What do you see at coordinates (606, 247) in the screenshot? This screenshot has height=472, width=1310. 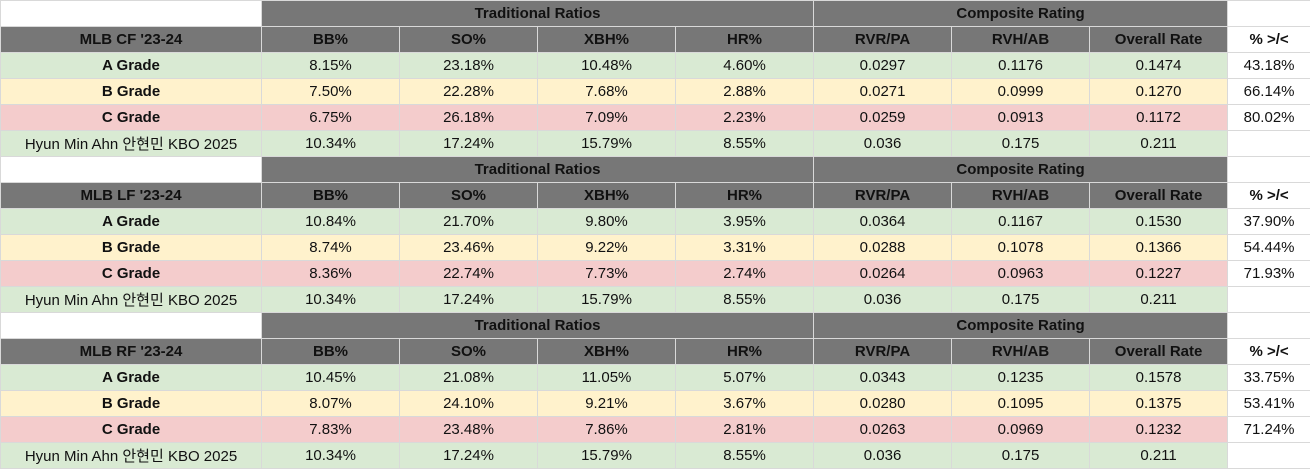 I see `table-cell: 9.22%` at bounding box center [606, 247].